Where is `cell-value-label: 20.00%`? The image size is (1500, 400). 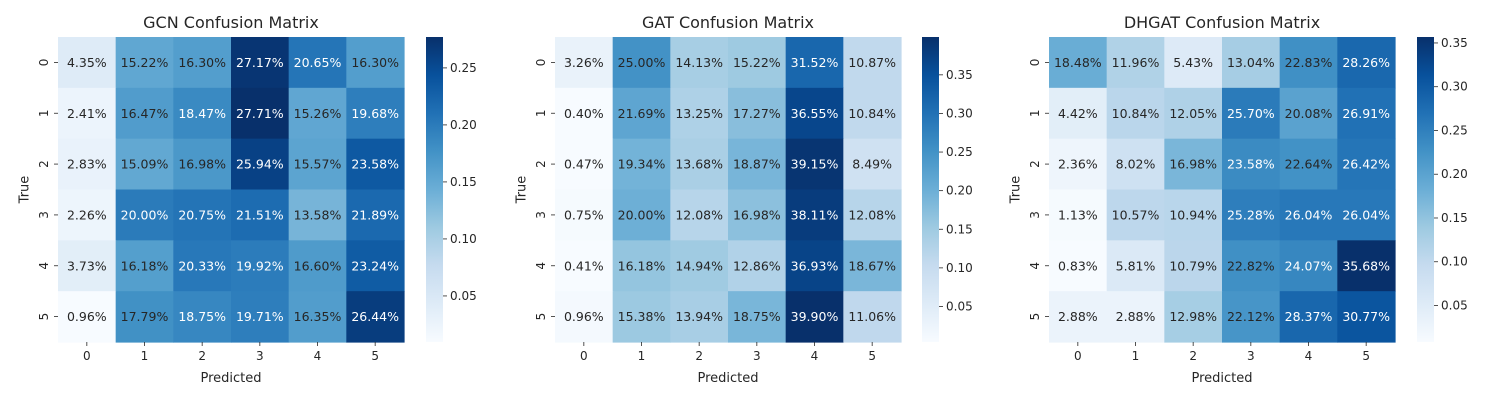
cell-value-label: 20.00% is located at coordinates (642, 214).